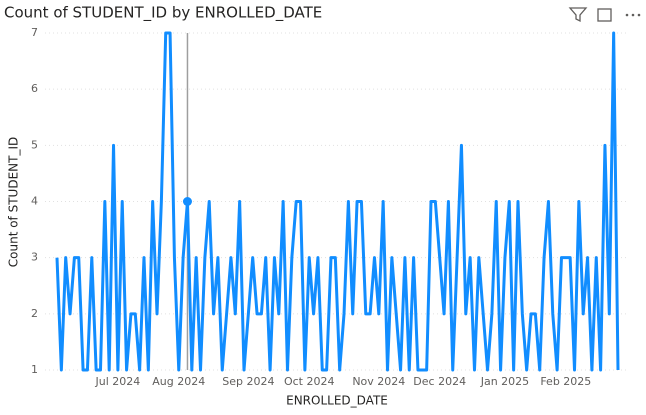 The height and width of the screenshot is (415, 646). What do you see at coordinates (34, 257) in the screenshot?
I see `y-tick-label: 3` at bounding box center [34, 257].